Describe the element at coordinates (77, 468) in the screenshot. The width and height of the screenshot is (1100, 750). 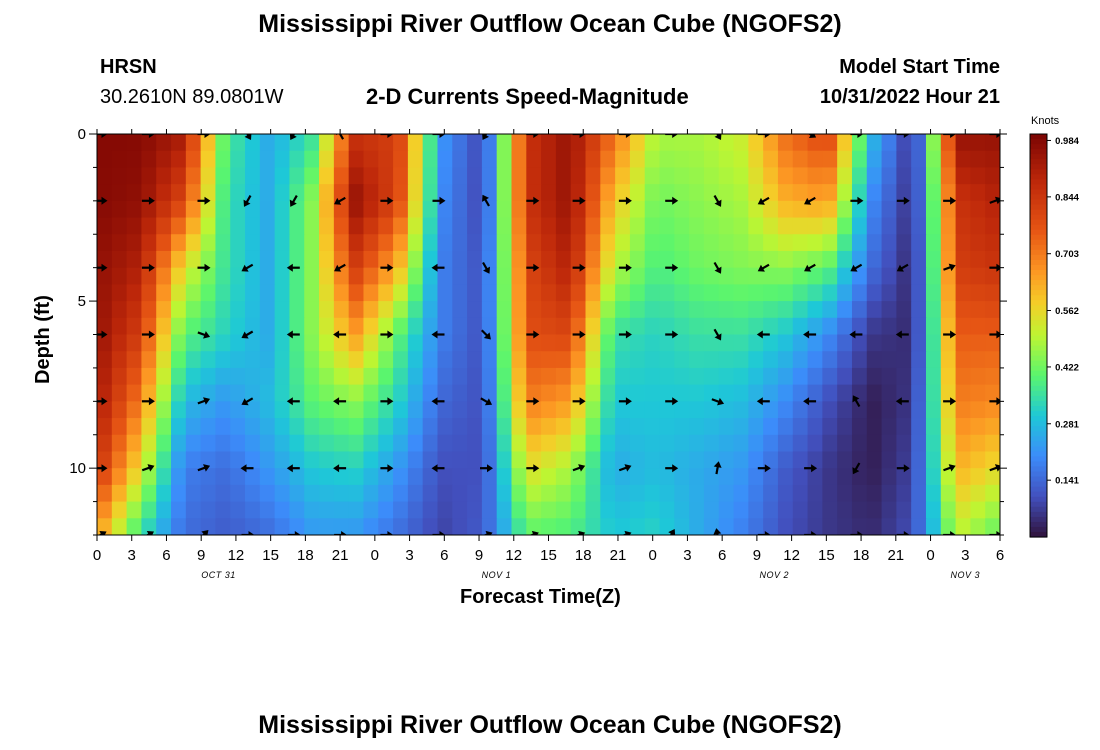
I see `y-tick-label: 10` at that location.